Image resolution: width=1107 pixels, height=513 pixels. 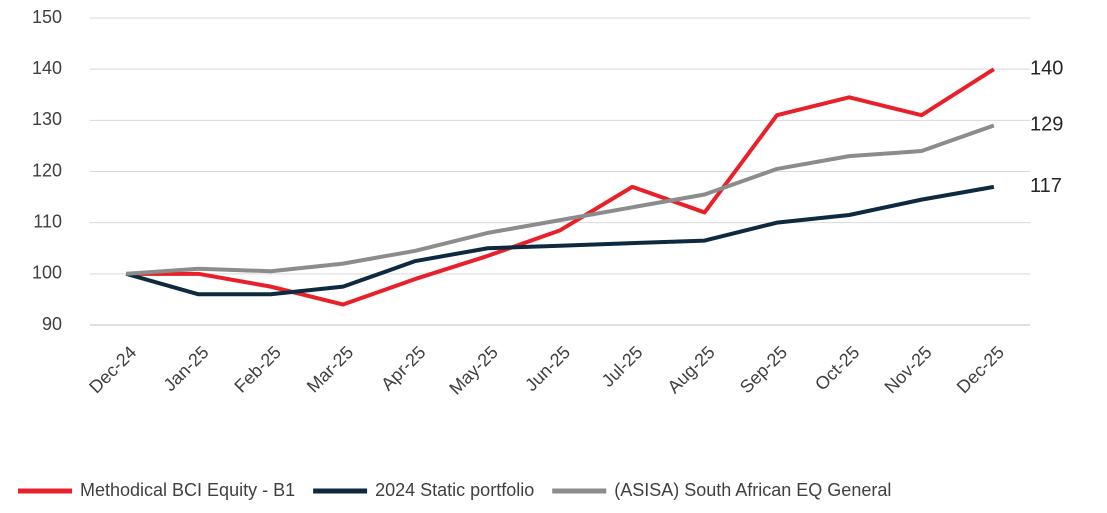 What do you see at coordinates (47, 221) in the screenshot?
I see `y-tick-label: 110` at bounding box center [47, 221].